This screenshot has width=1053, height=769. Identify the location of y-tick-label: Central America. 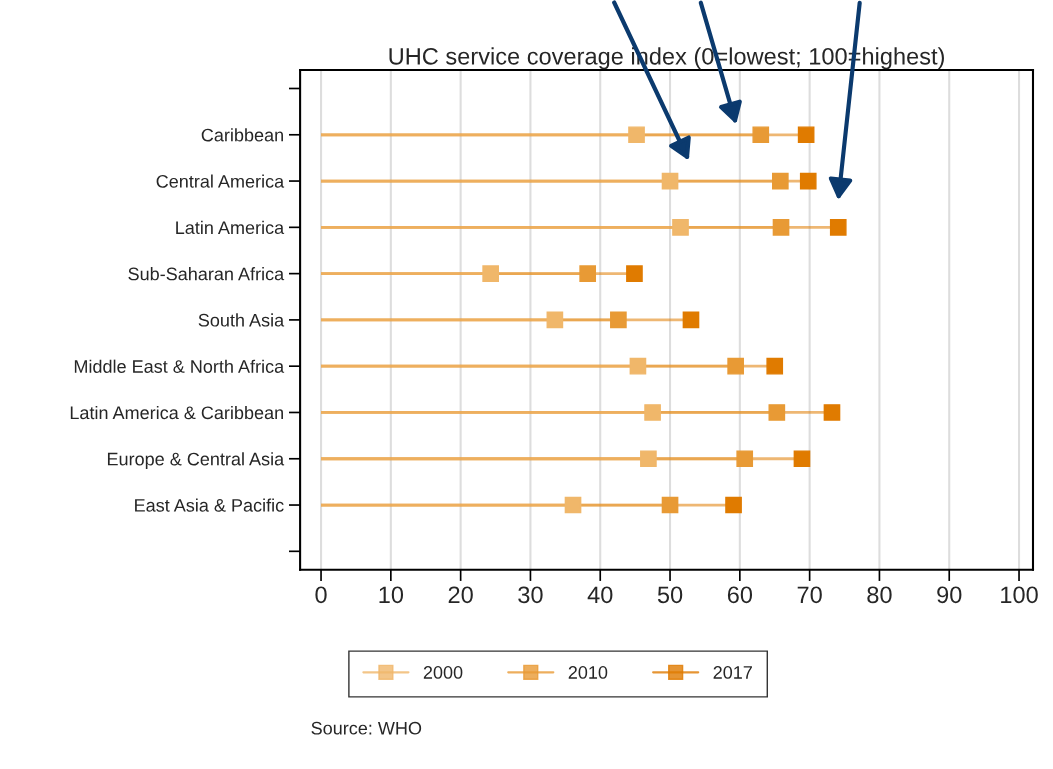
(220, 181).